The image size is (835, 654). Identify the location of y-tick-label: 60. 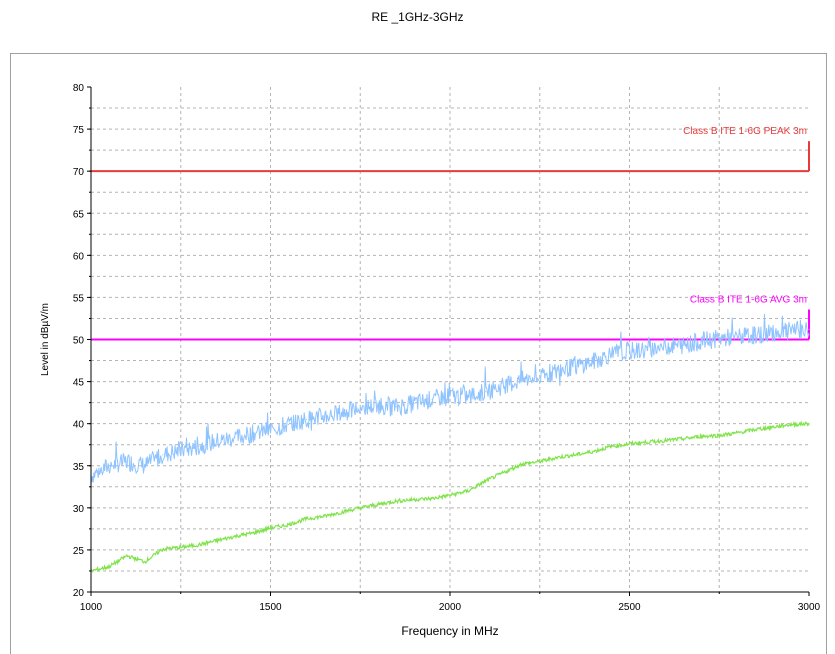
(79, 256).